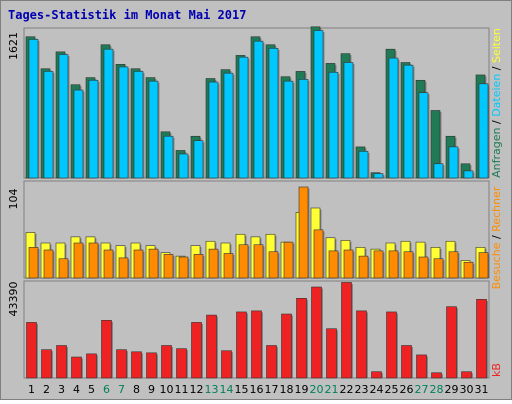  Describe the element at coordinates (167, 389) in the screenshot. I see `x-tick-label-10: 10` at that location.